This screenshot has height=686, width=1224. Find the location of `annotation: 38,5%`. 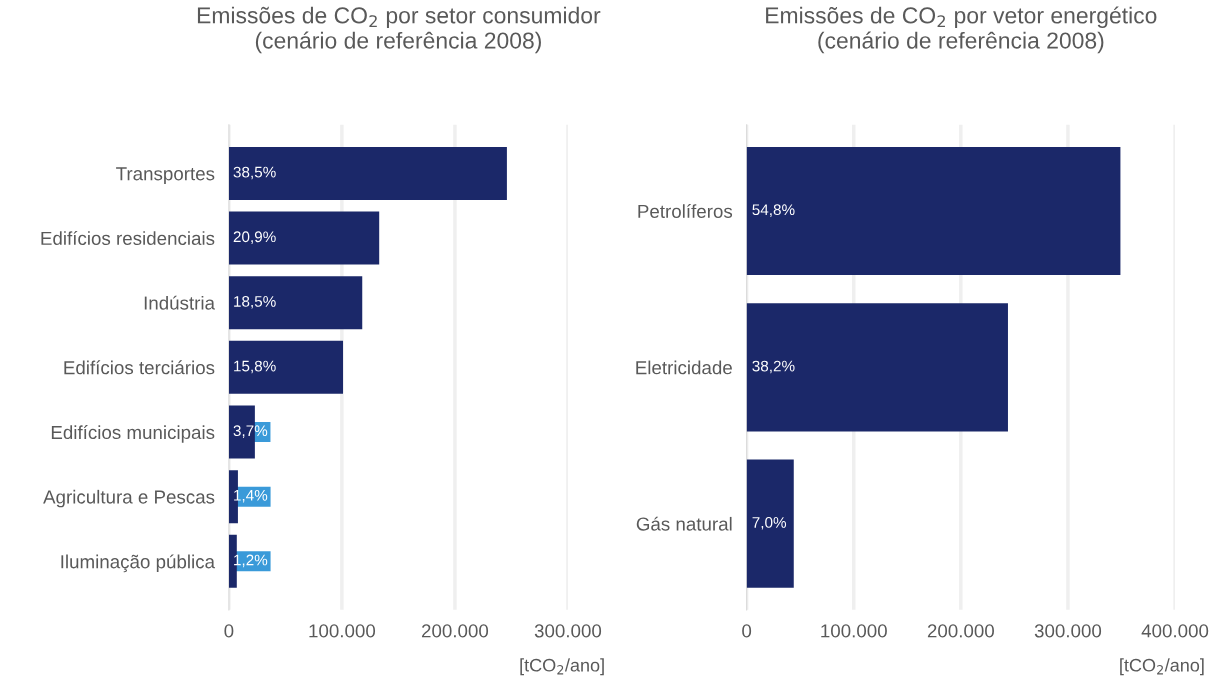

annotation: 38,5% is located at coordinates (254, 173).